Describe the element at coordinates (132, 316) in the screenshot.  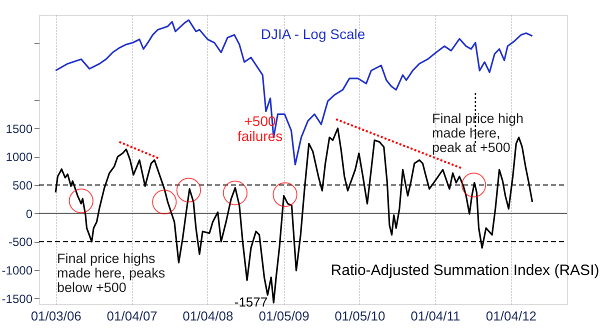
I see `x-tick-label: 01/04/07` at that location.